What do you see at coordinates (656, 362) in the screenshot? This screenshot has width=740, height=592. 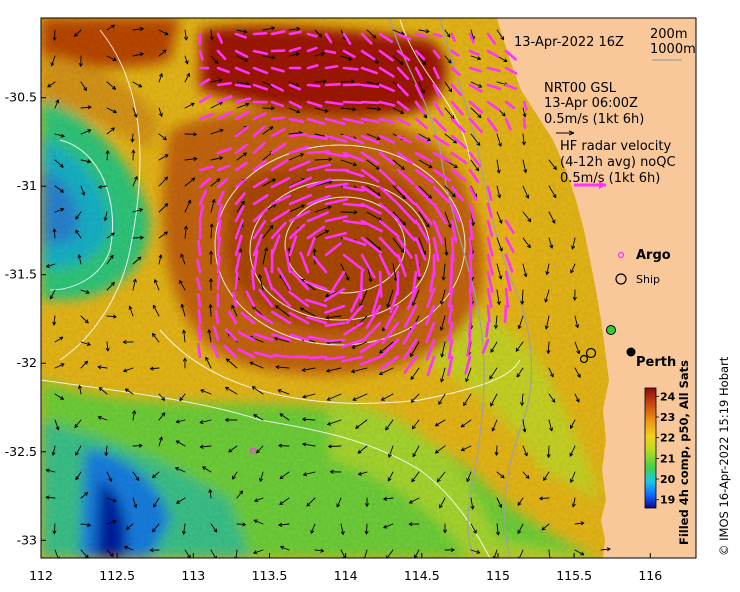 I see `perth-label: Perth` at bounding box center [656, 362].